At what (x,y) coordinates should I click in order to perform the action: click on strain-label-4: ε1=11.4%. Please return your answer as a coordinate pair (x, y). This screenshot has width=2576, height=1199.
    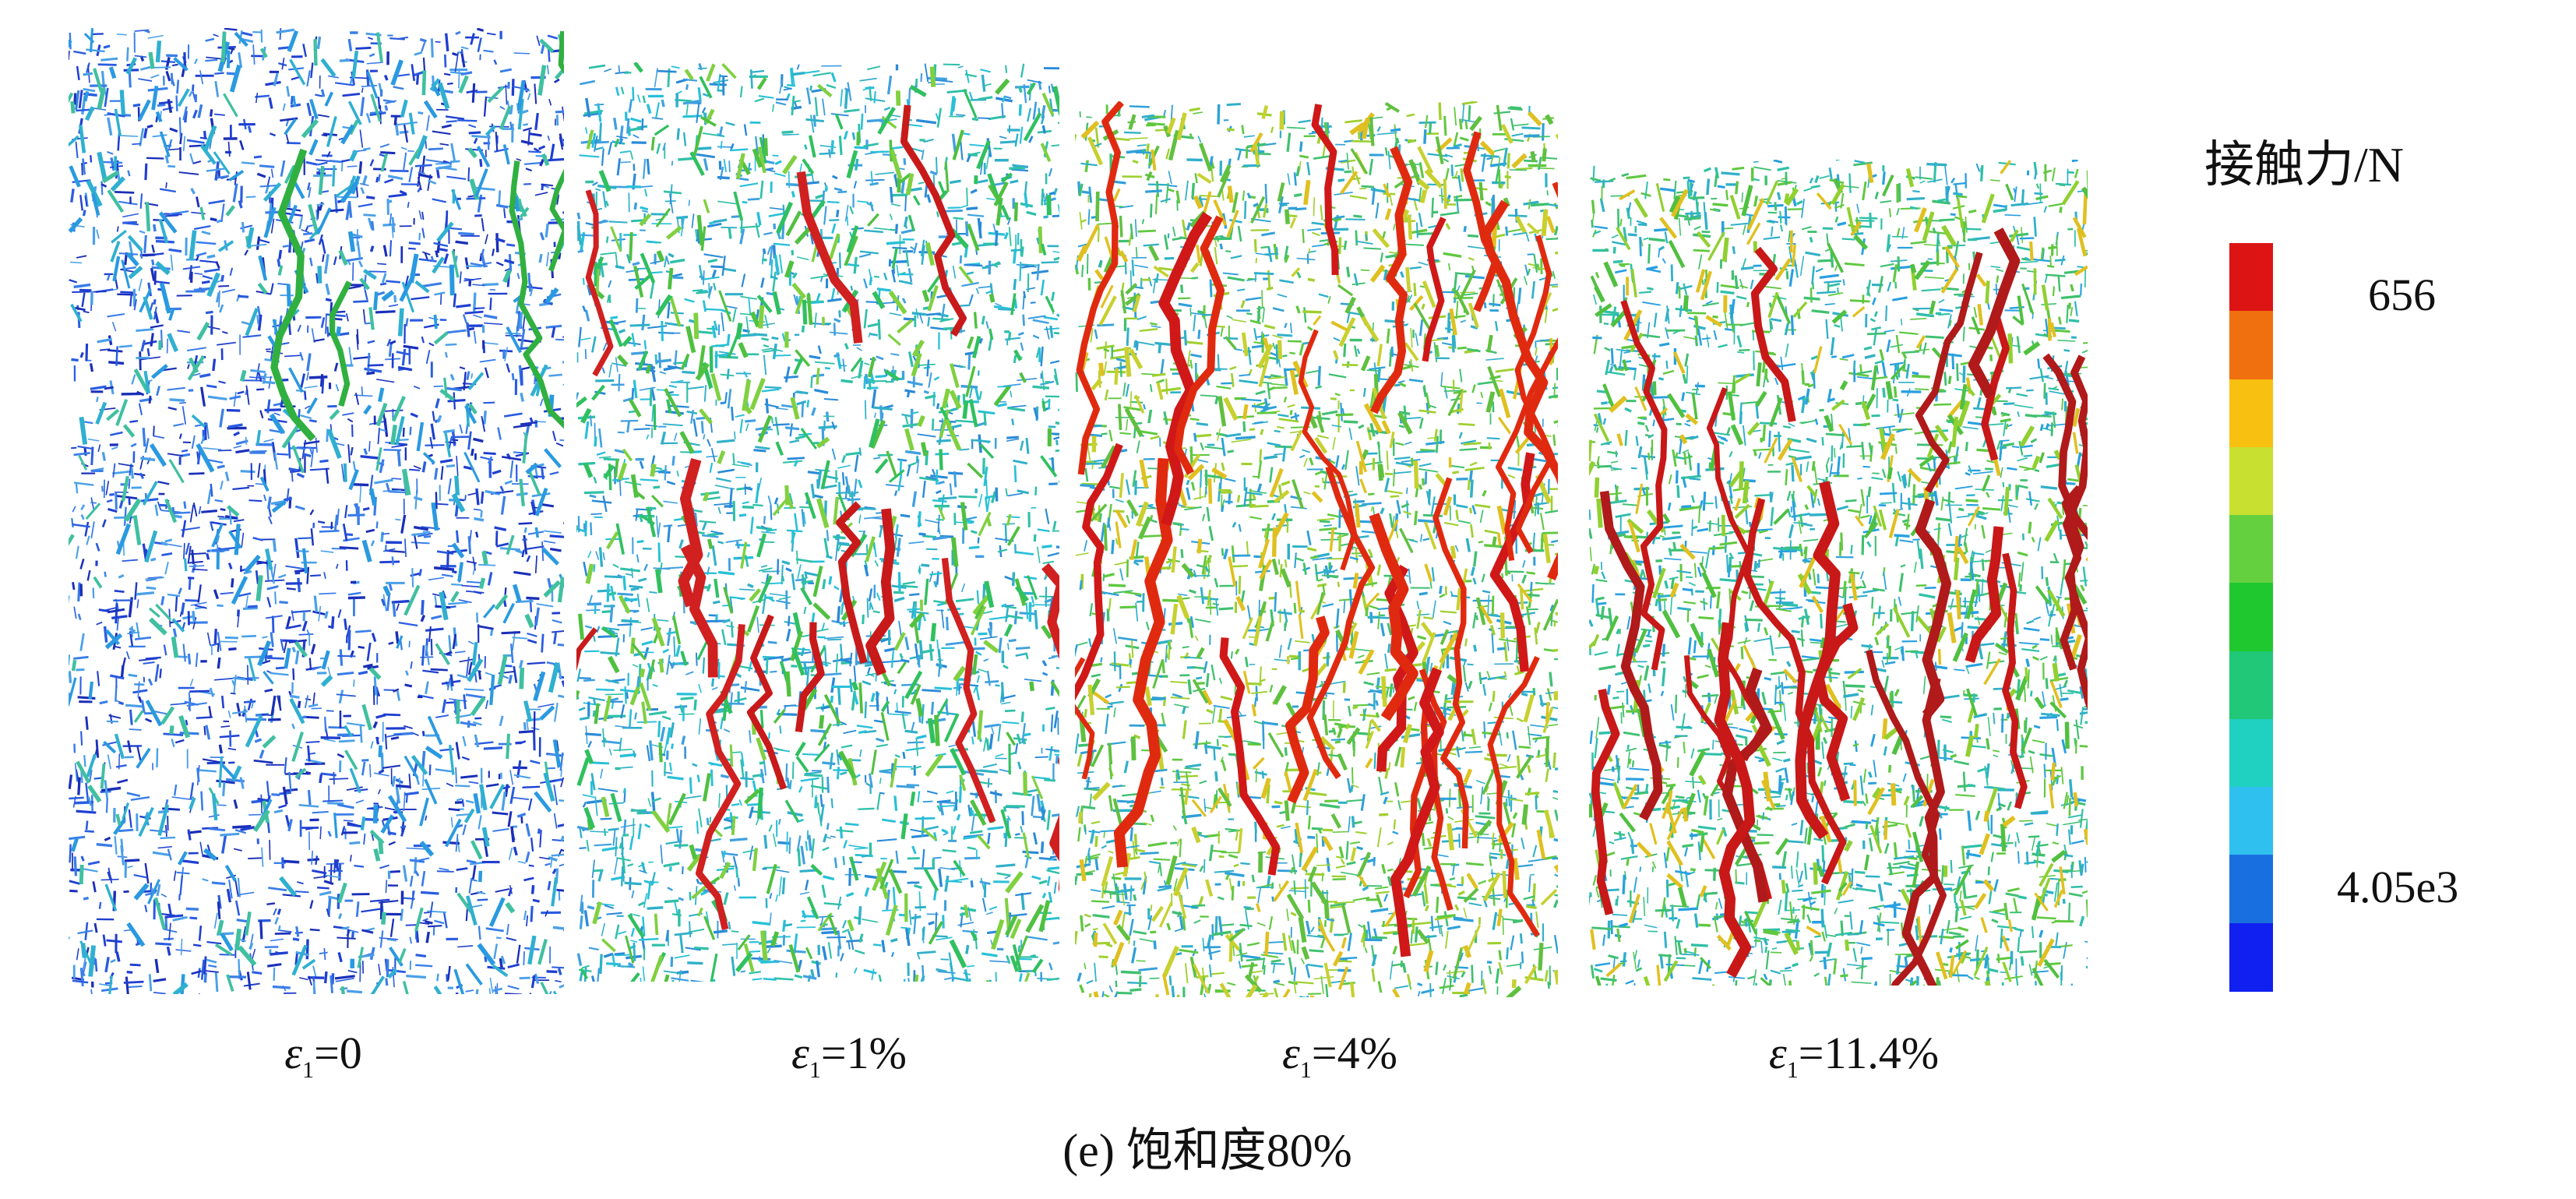
    Looking at the image, I should click on (1854, 1056).